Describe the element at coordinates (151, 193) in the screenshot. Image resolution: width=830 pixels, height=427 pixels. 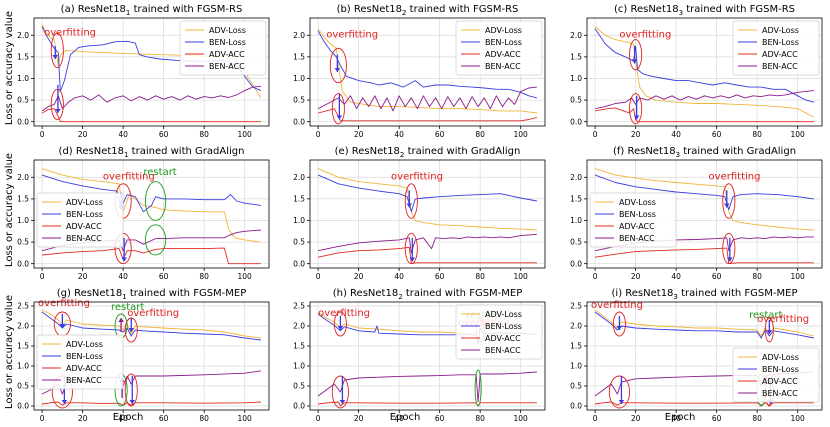
I see `series-line-ben-loss` at that location.